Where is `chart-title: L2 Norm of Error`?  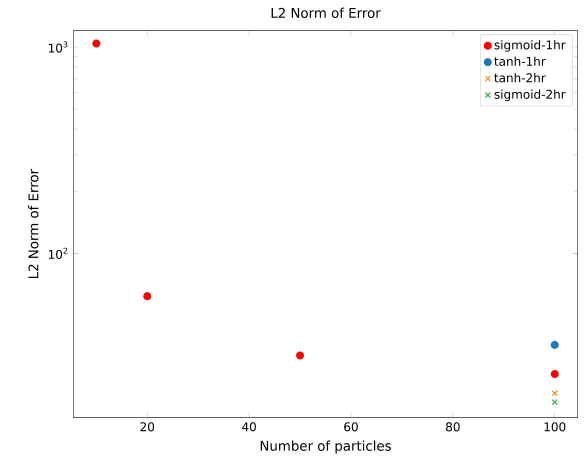
chart-title: L2 Norm of Error is located at coordinates (326, 13).